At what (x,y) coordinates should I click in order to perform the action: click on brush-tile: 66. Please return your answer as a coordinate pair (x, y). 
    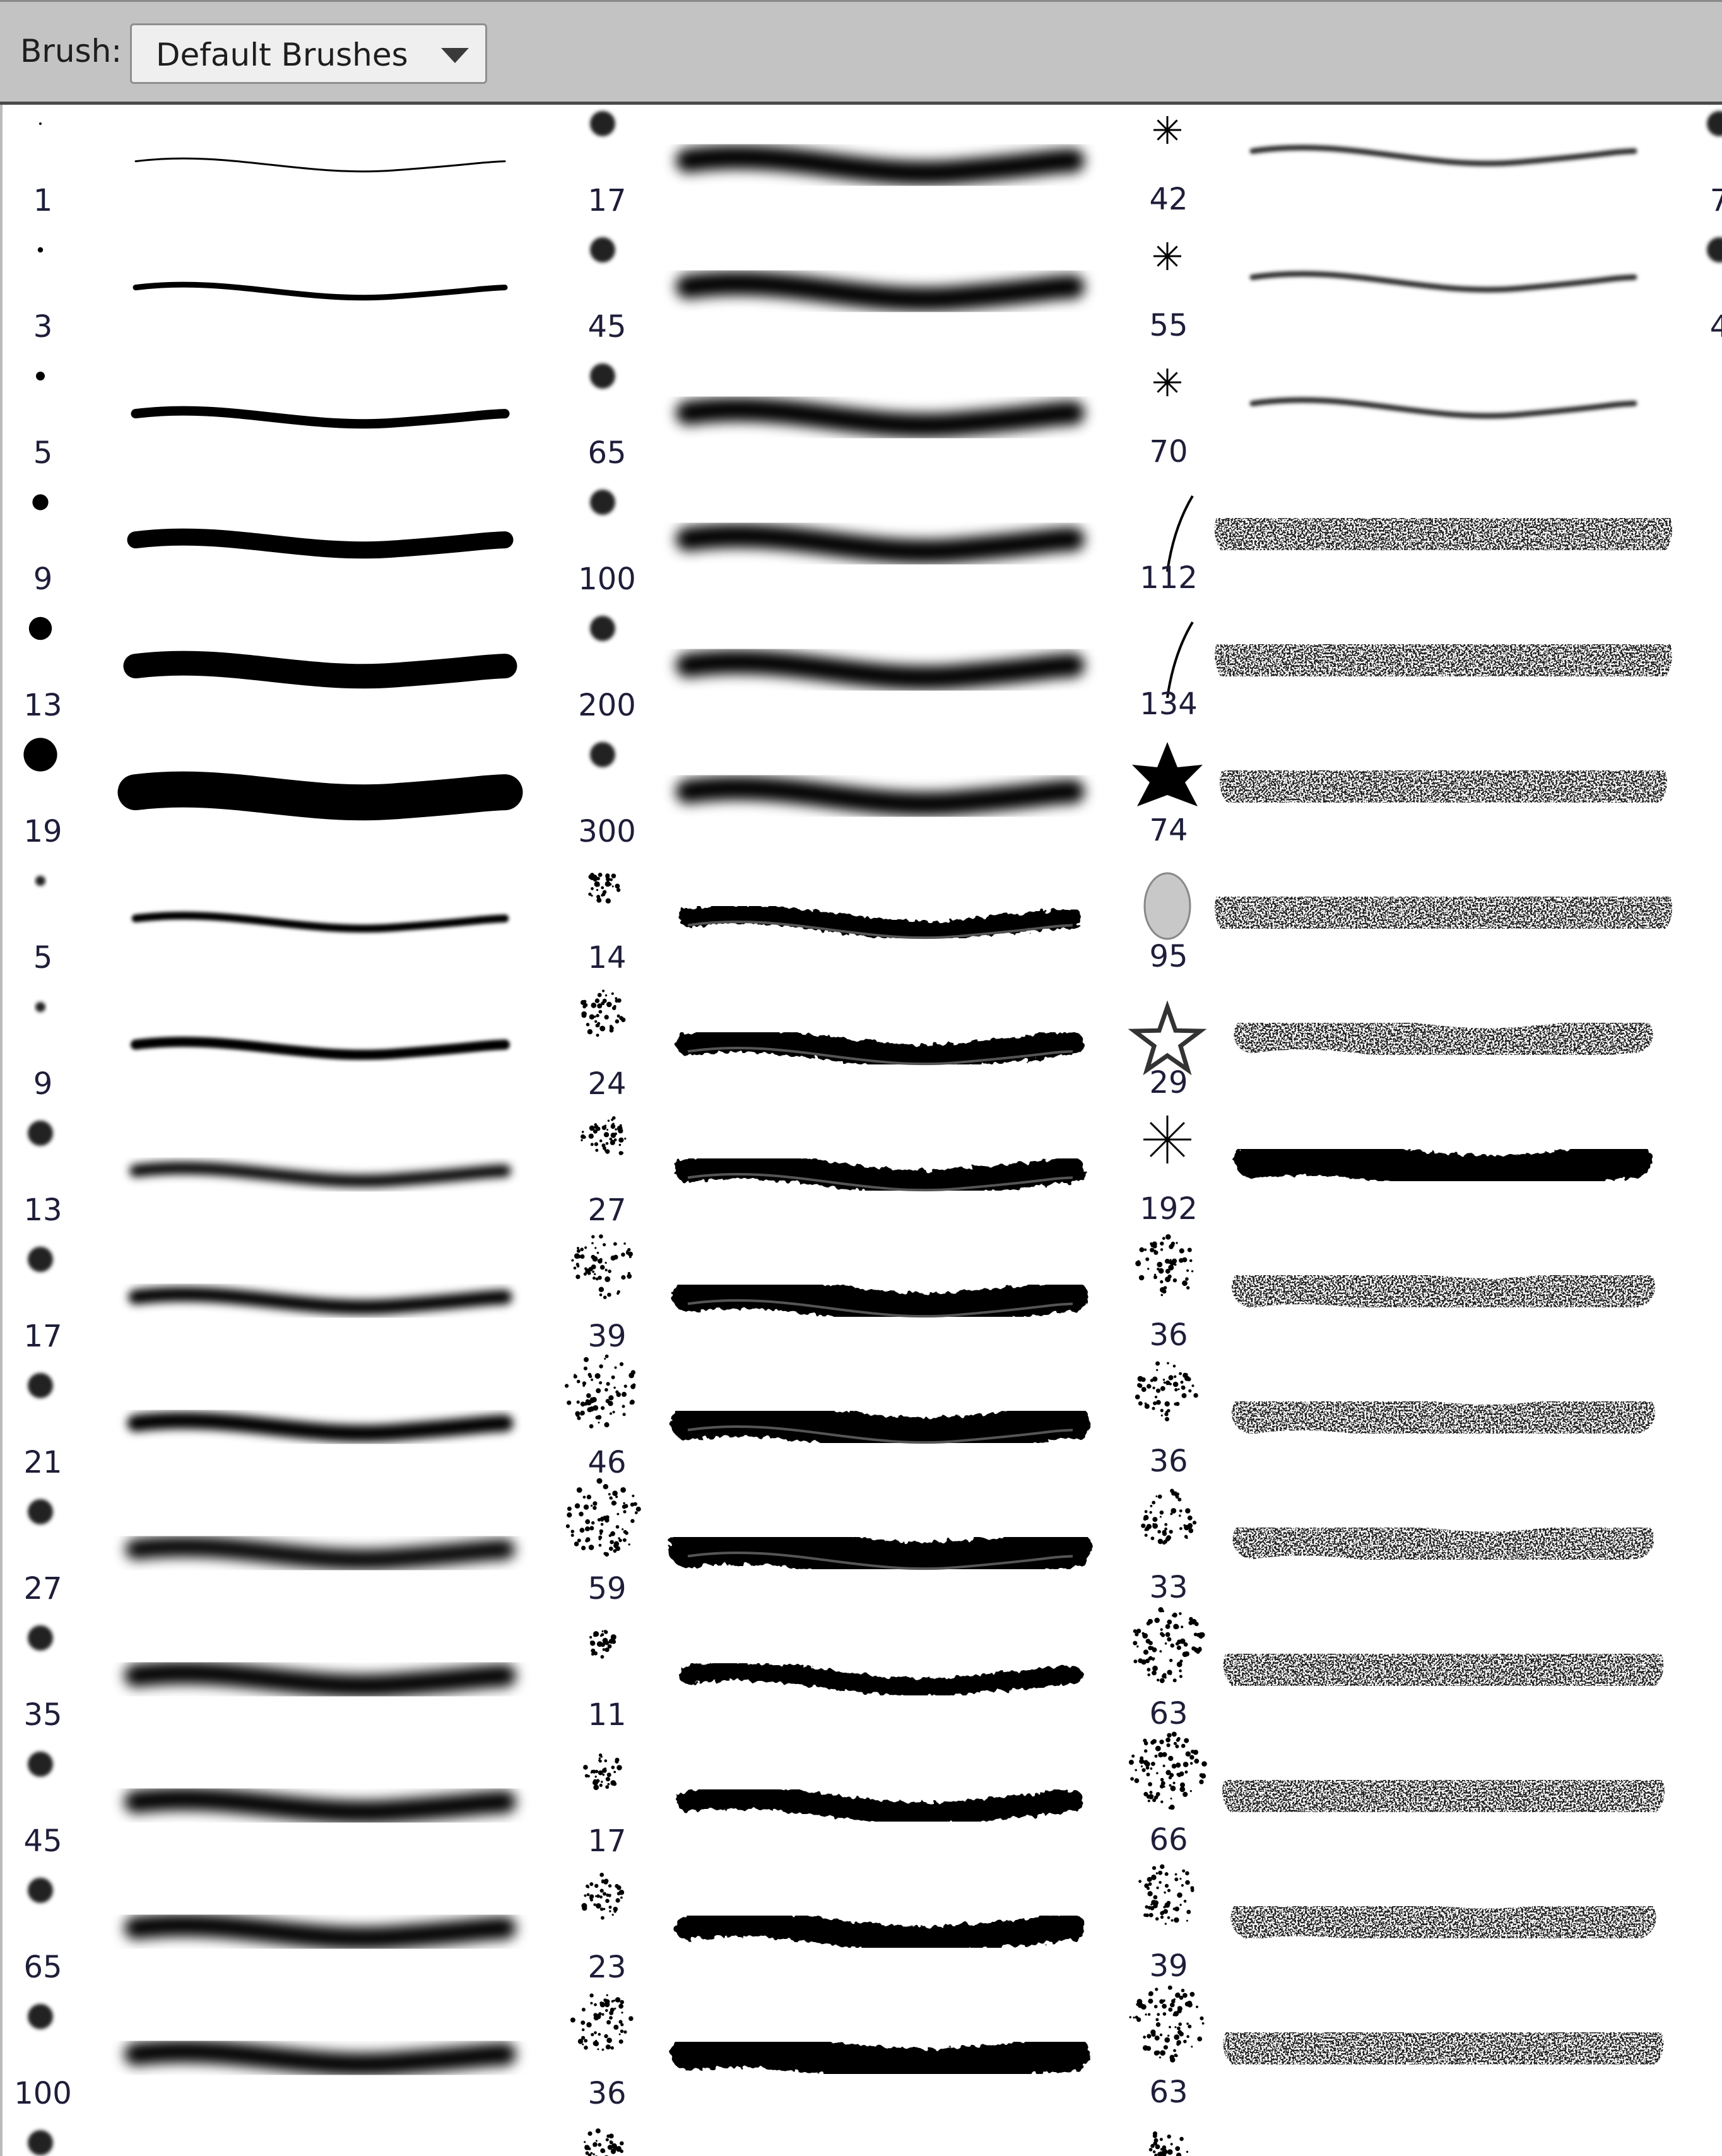
    Looking at the image, I should click on (1406, 1801).